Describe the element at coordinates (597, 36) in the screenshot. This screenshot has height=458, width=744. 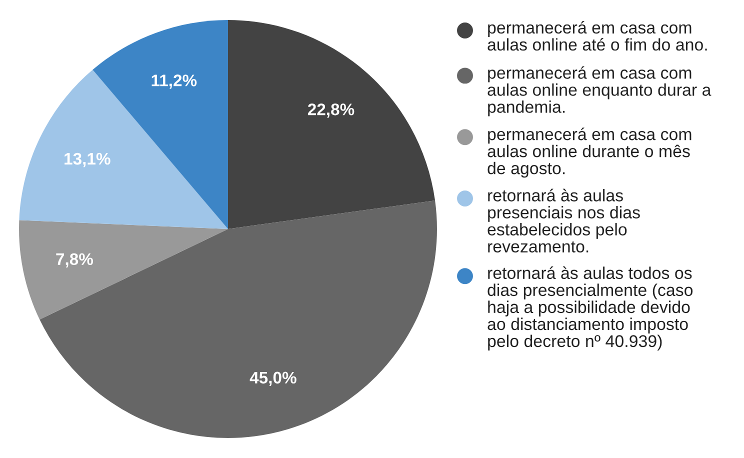
I see `legend-label: permanecerá em casa com aulas online até o fim do ano.` at that location.